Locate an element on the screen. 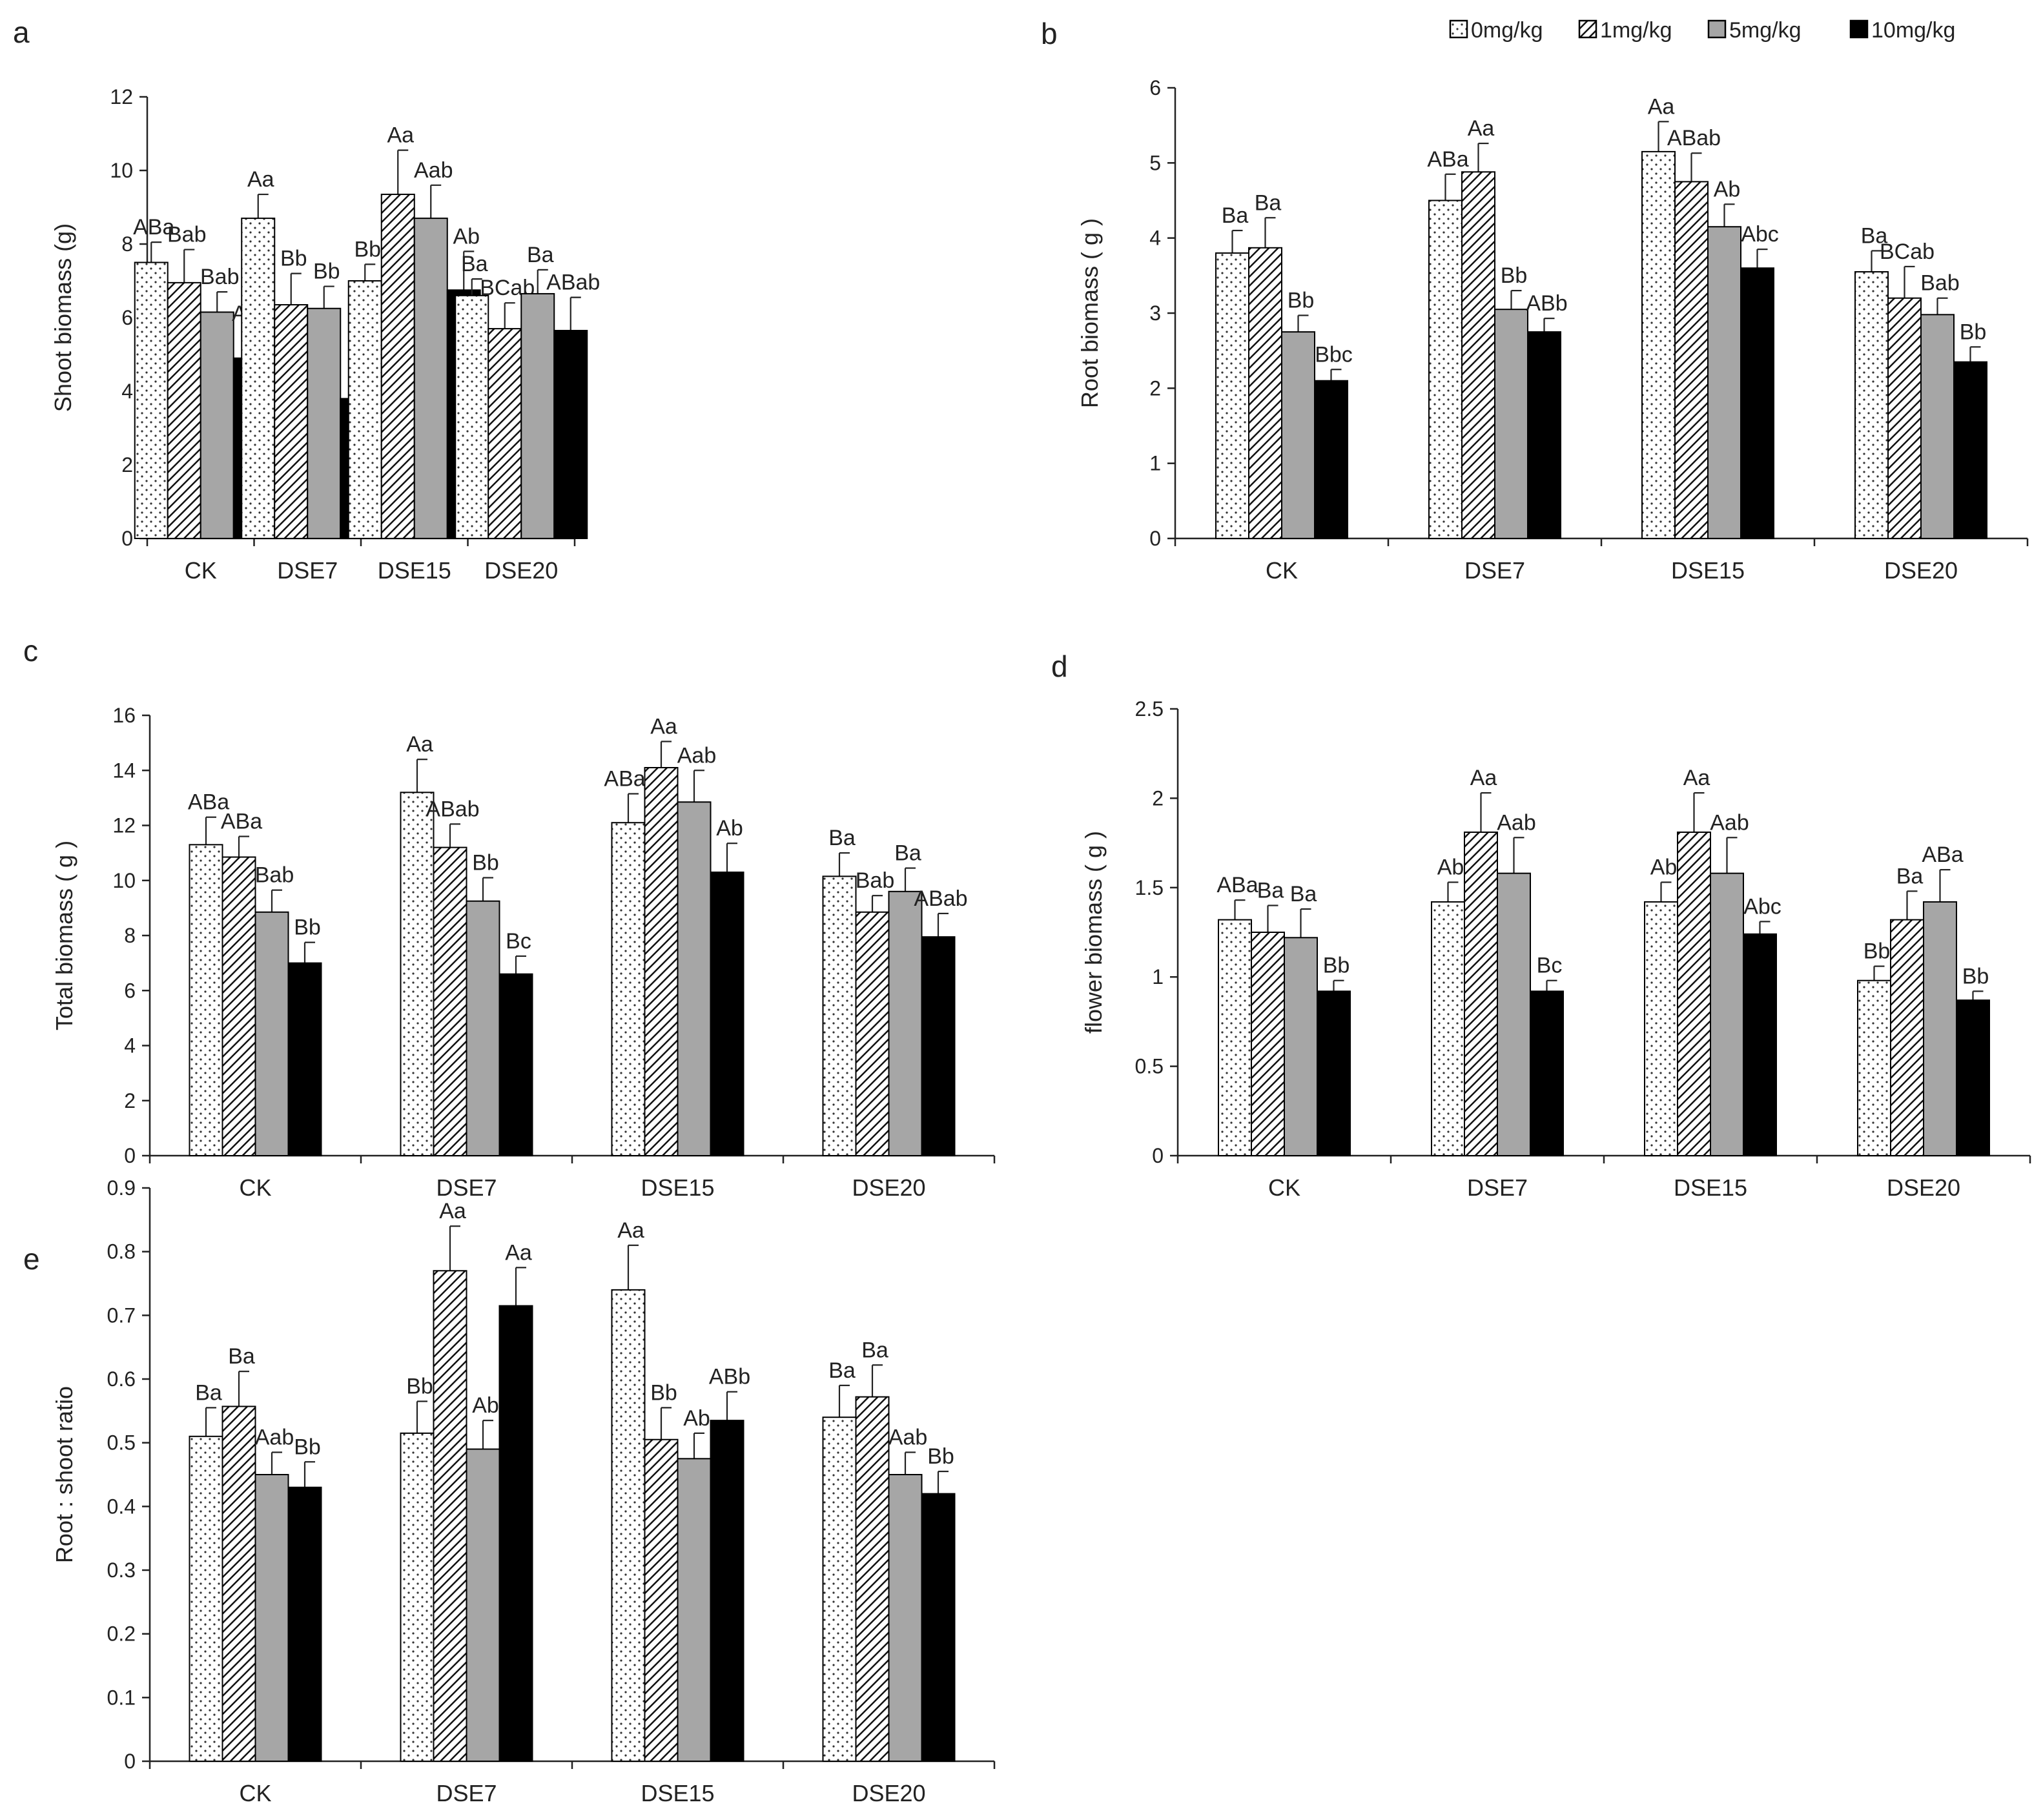 The height and width of the screenshot is (1820, 2043). legend-label: 0mg/kg is located at coordinates (1507, 30).